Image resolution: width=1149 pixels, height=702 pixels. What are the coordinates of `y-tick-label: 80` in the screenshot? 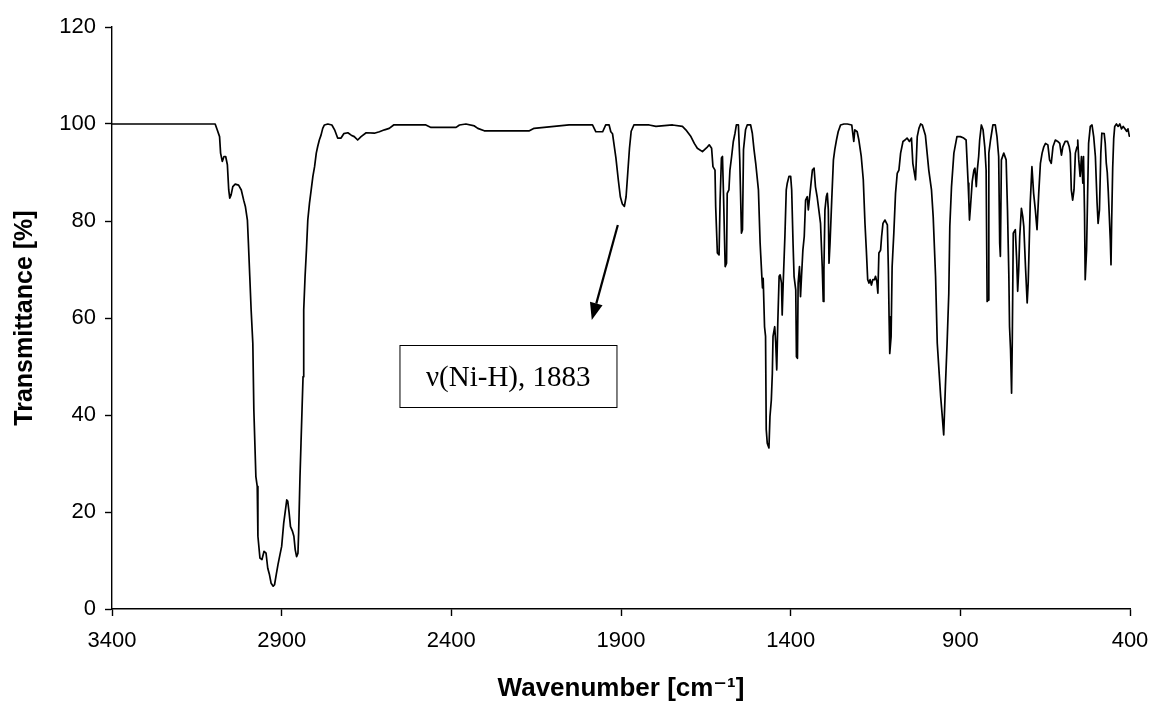 It's located at (83, 220).